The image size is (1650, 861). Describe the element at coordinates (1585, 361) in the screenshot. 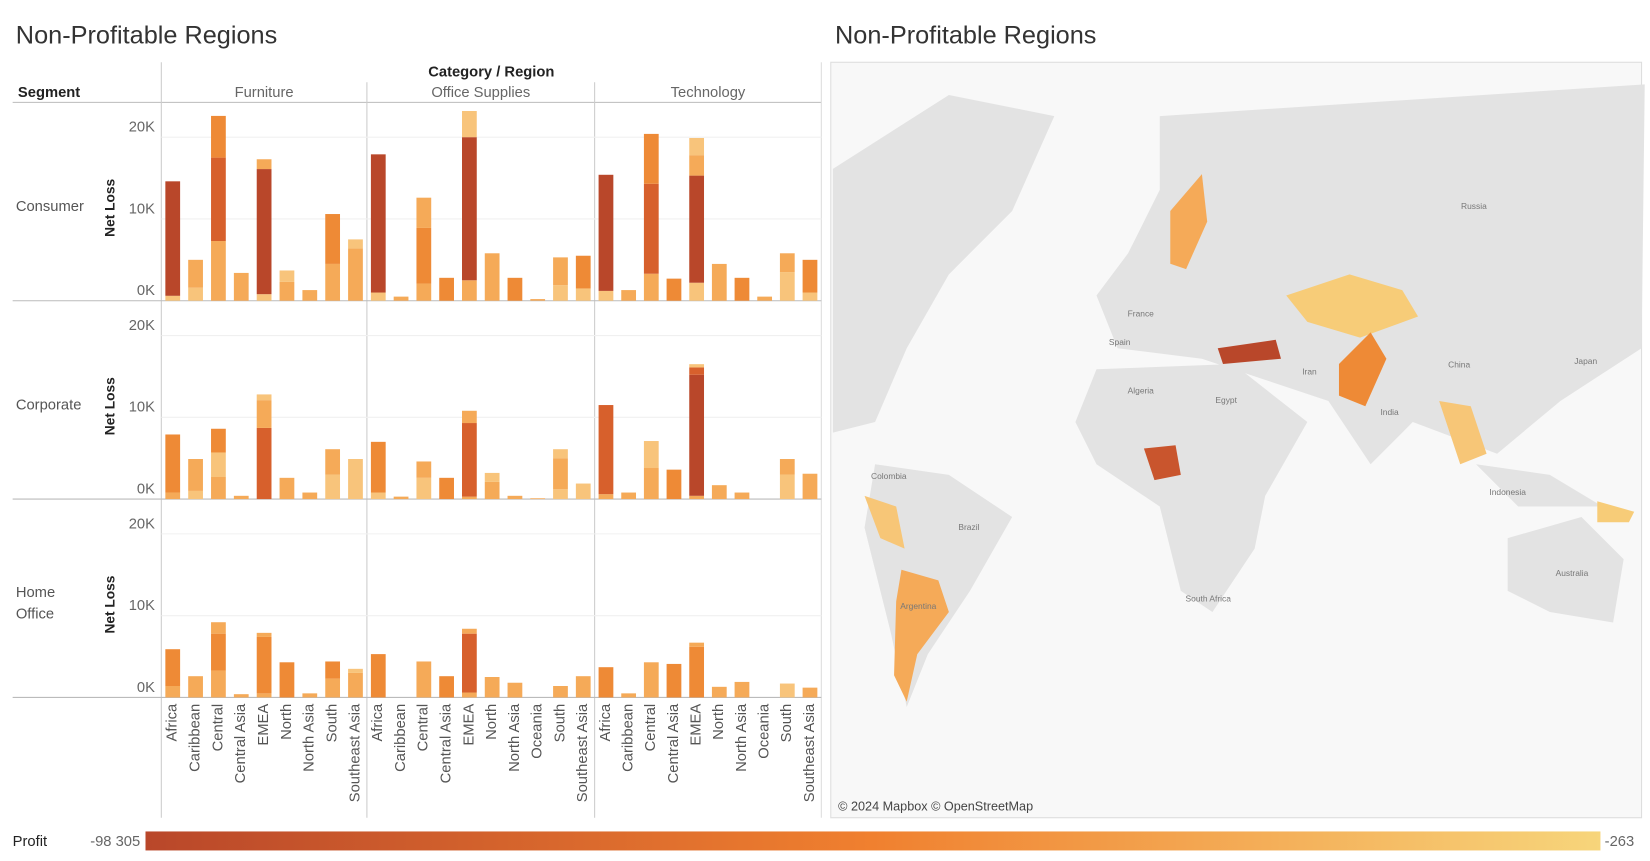

I see `map-label: Japan` at that location.